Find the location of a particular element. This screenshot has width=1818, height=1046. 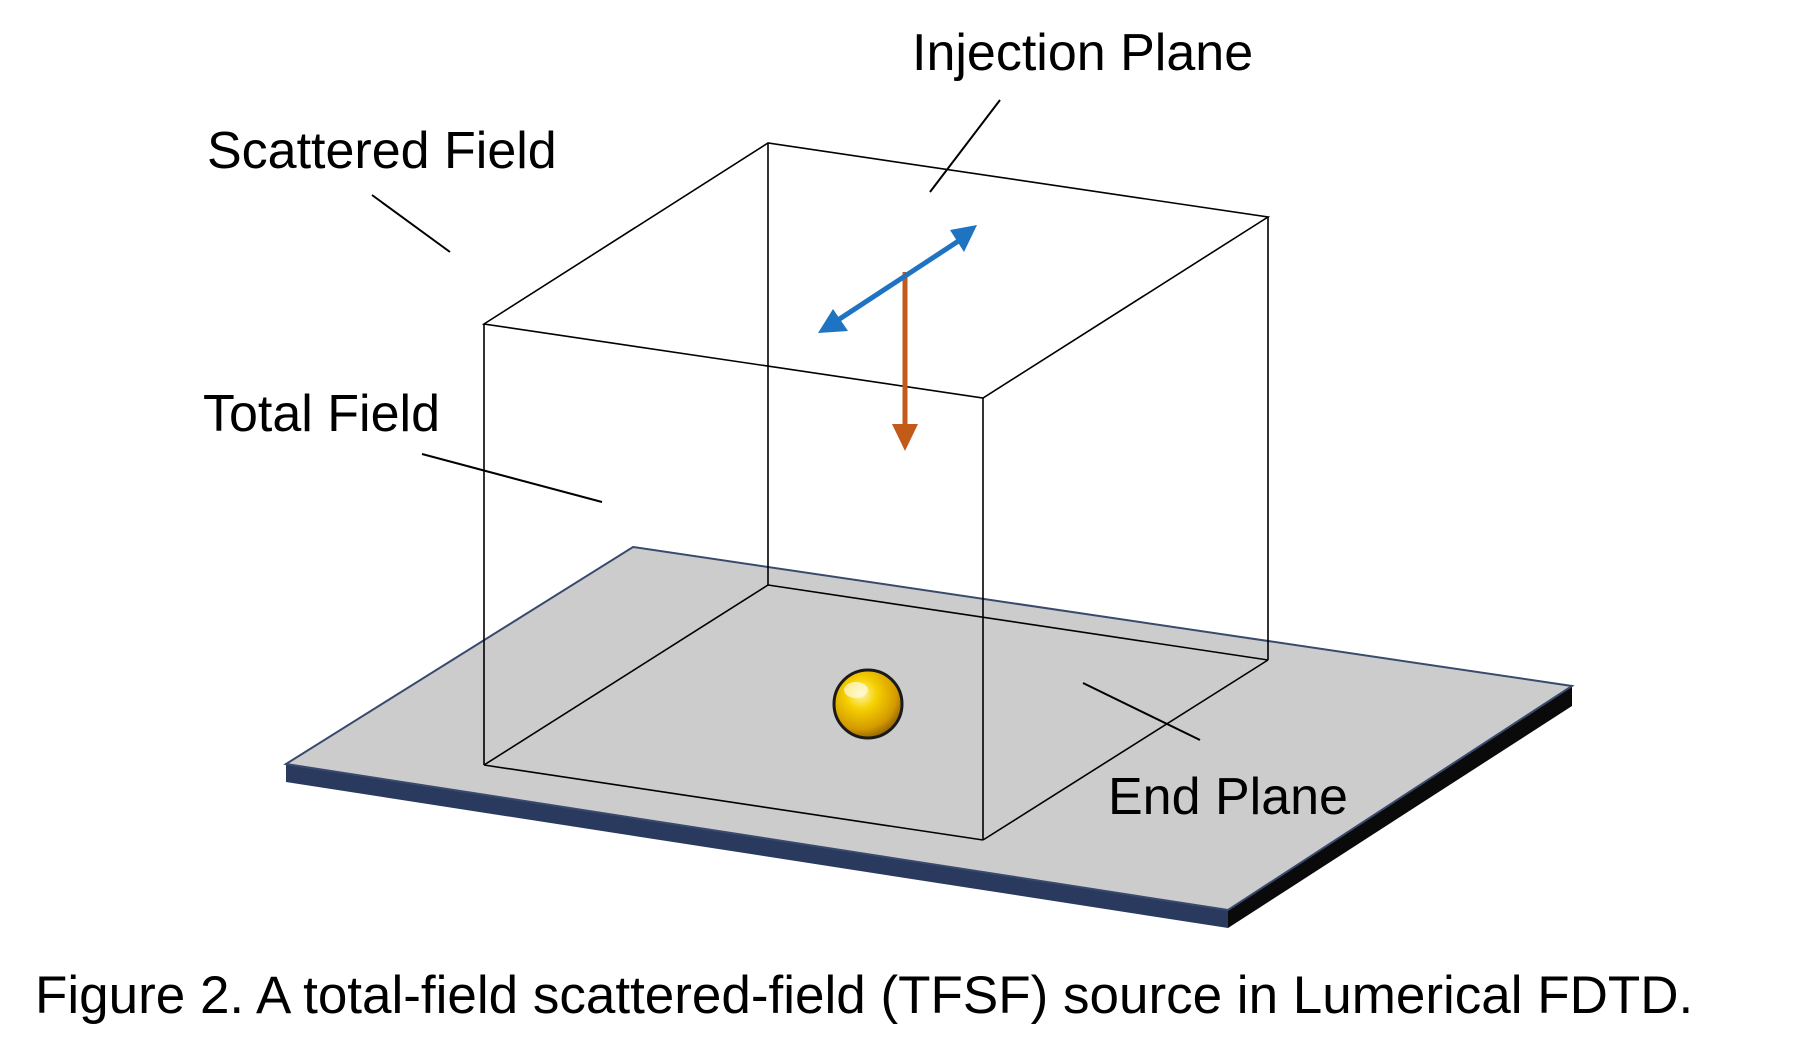

label-scattered-field: Scattered Field is located at coordinates (382, 151).